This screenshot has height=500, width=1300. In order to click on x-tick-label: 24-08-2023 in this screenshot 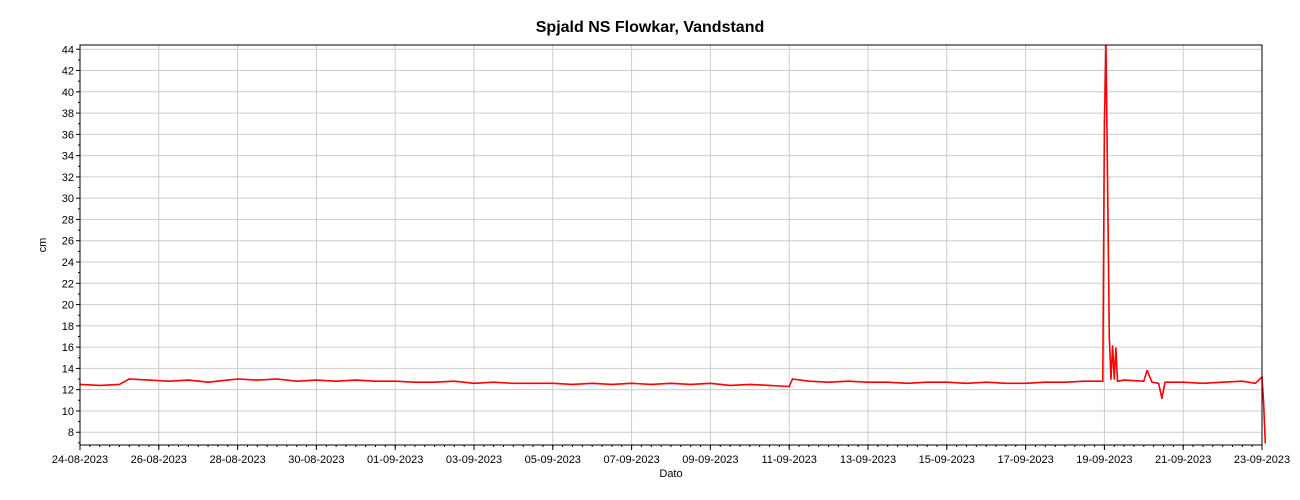, I will do `click(80, 460)`.